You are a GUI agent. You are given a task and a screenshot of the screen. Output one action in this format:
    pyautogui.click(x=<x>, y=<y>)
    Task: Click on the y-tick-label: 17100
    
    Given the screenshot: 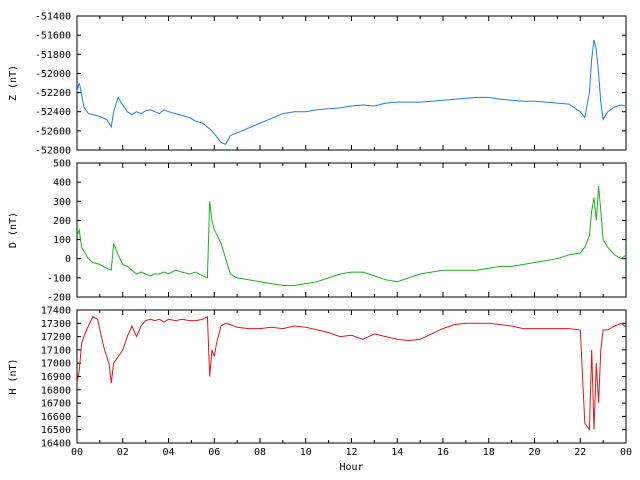 What is the action you would take?
    pyautogui.click(x=56, y=350)
    